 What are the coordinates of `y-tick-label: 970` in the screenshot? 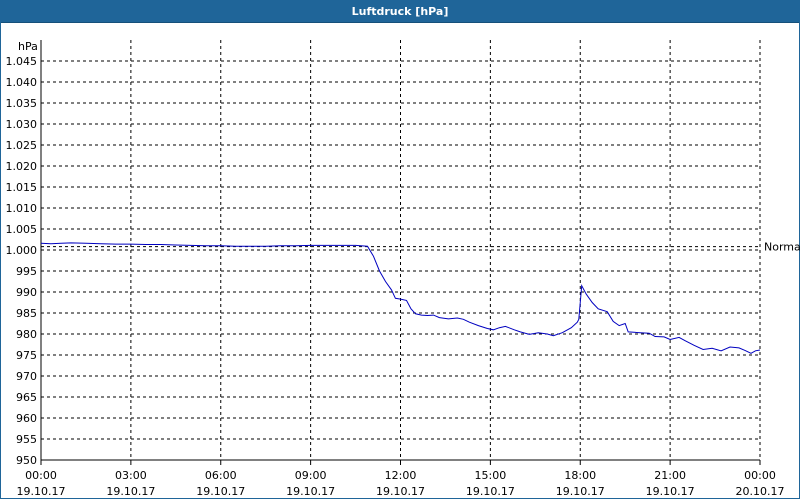 It's located at (26, 376).